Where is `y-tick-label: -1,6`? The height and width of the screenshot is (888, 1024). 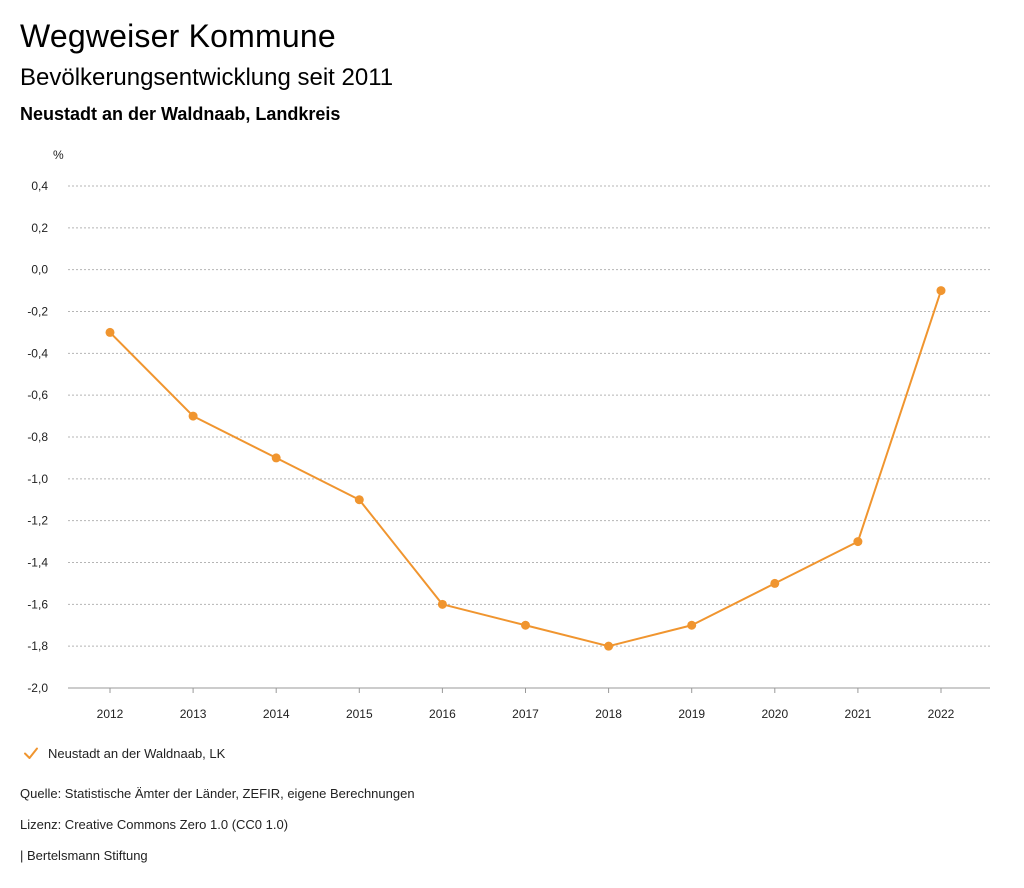
y-tick-label: -1,6 is located at coordinates (37, 604).